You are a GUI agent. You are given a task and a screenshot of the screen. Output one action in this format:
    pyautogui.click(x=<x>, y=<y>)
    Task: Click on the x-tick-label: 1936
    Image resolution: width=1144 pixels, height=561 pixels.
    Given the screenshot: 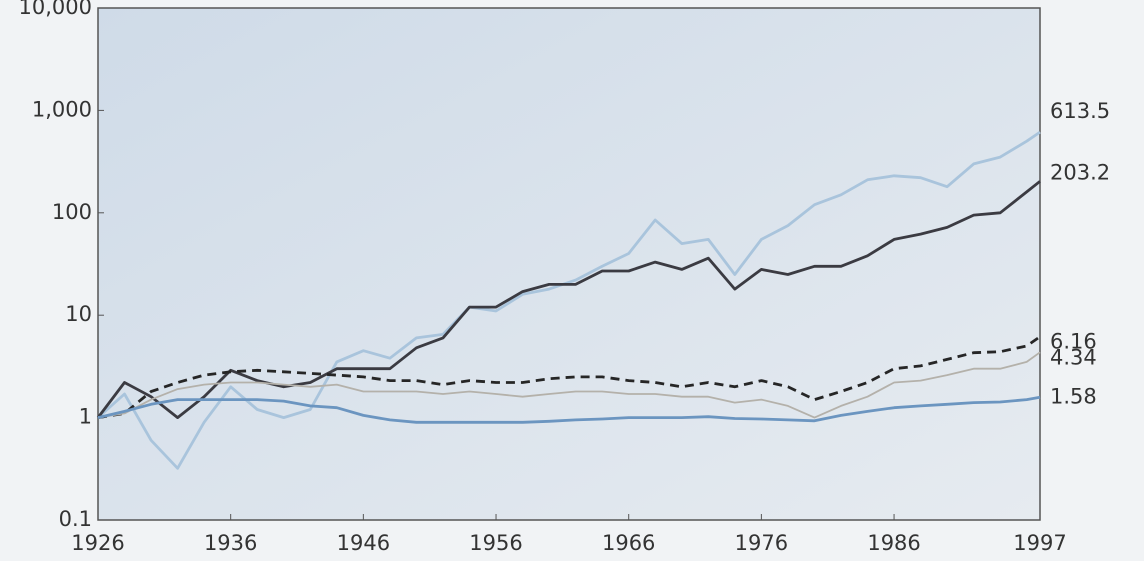 What is the action you would take?
    pyautogui.click(x=230, y=543)
    